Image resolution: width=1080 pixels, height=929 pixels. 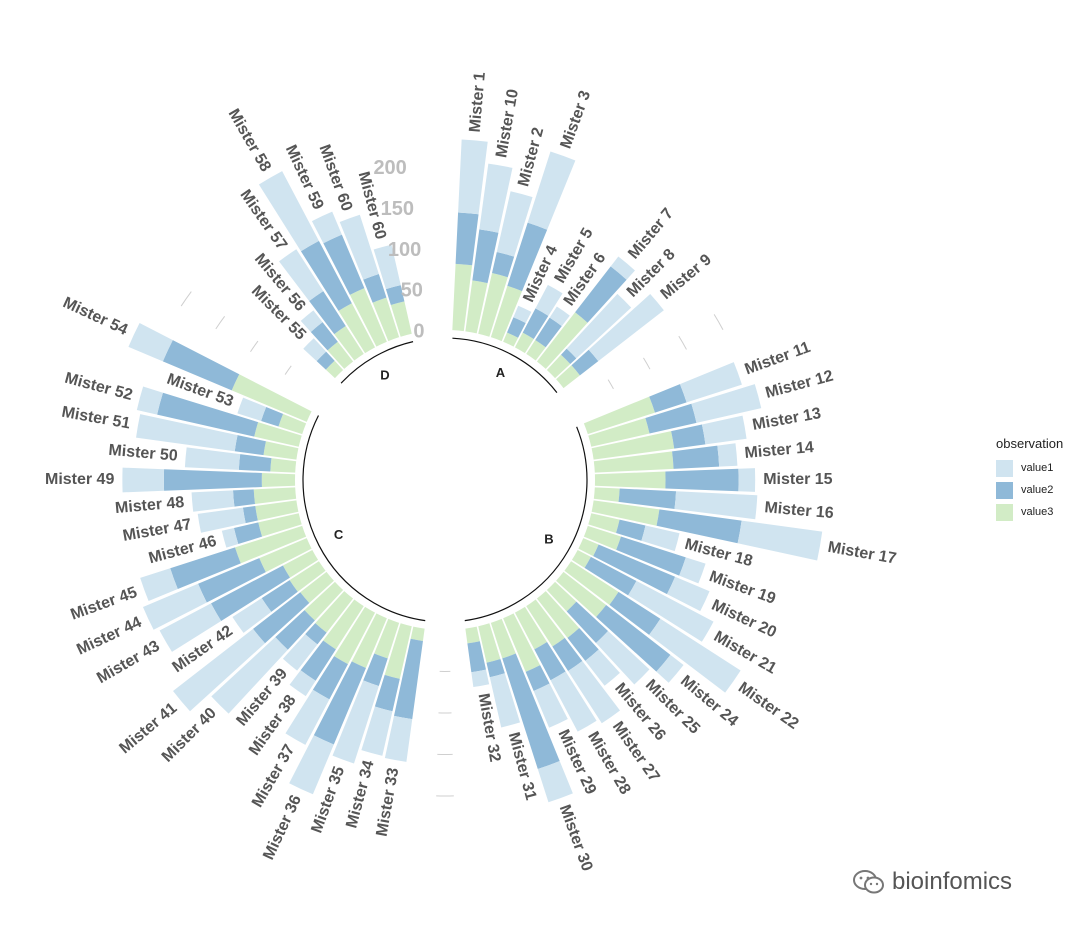 I want to click on bar-label: Mister 52, so click(x=99, y=387).